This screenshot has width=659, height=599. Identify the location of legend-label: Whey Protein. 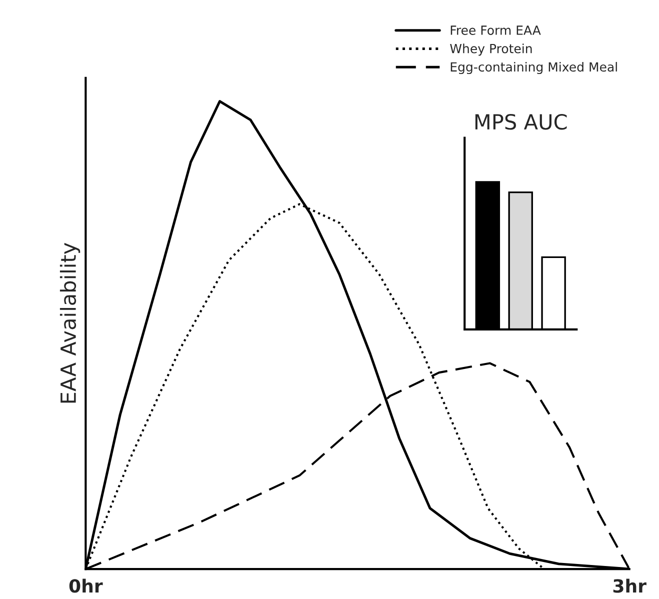
(491, 50).